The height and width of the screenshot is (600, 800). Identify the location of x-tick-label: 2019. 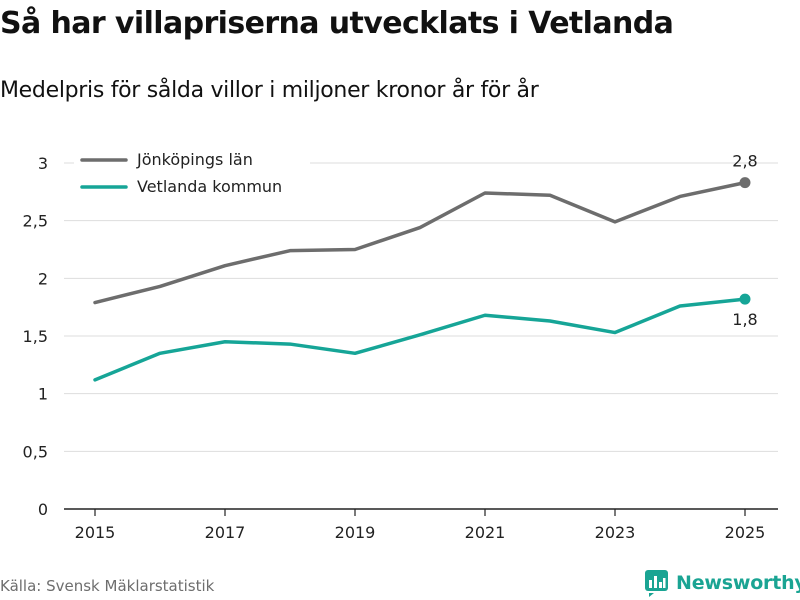
(355, 532).